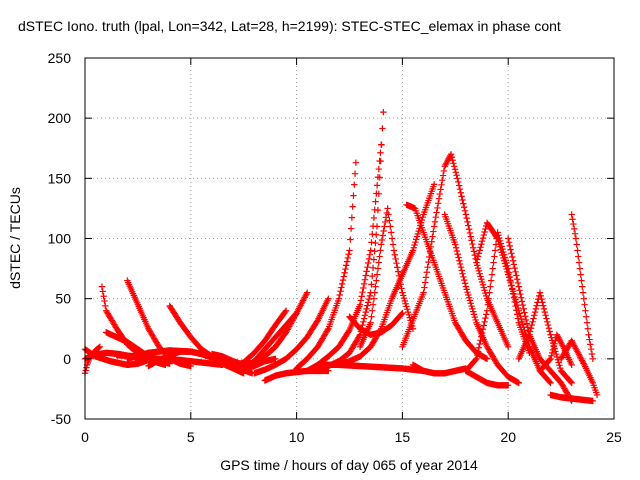 This screenshot has width=640, height=480. Describe the element at coordinates (63, 299) in the screenshot. I see `y-tick-label: 50` at that location.